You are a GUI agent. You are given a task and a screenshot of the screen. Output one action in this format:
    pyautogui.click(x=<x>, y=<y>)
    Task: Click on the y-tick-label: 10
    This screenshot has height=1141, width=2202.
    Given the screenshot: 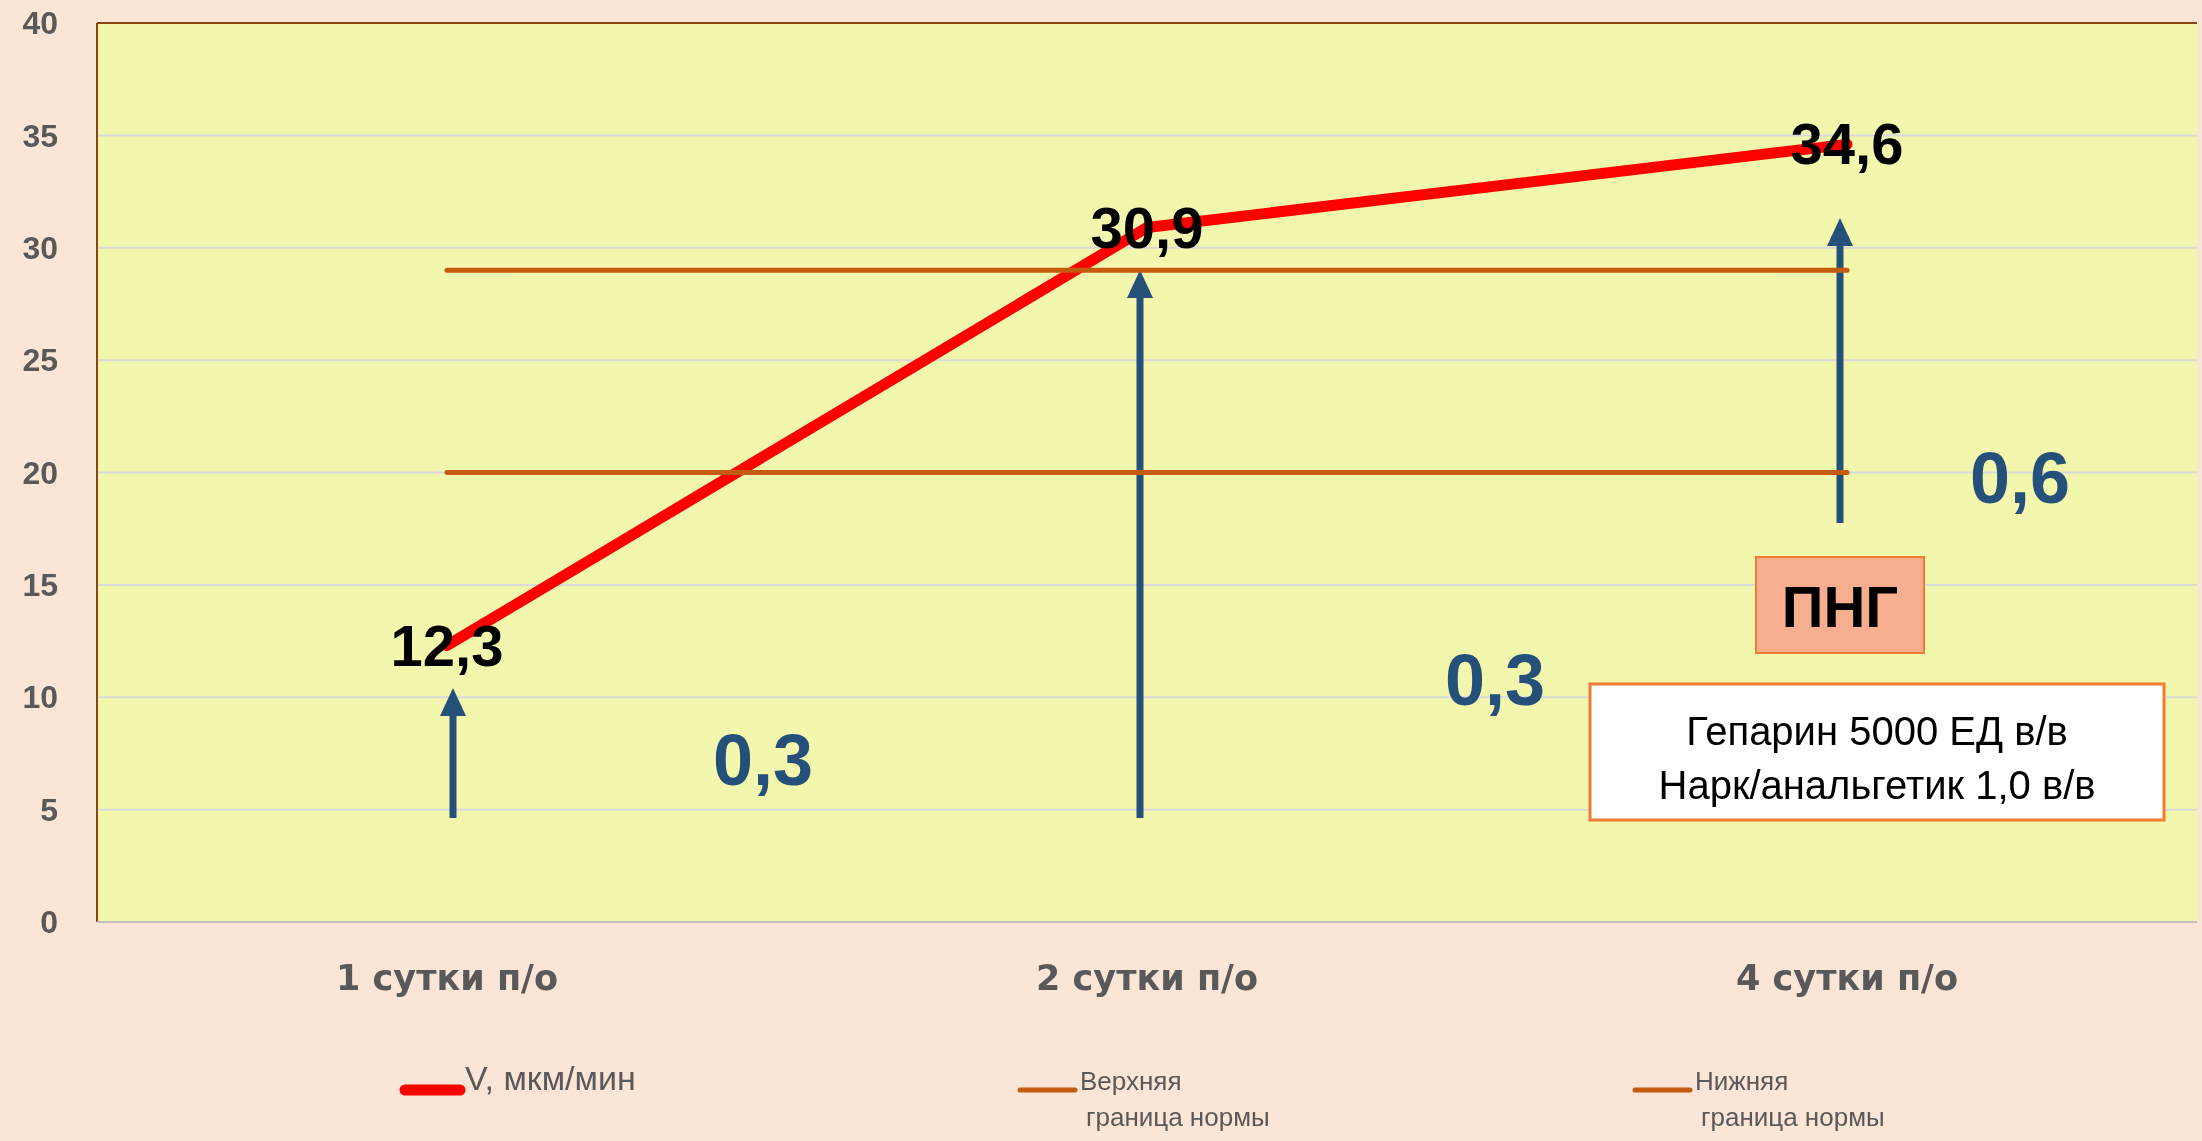 What is the action you would take?
    pyautogui.click(x=40, y=697)
    